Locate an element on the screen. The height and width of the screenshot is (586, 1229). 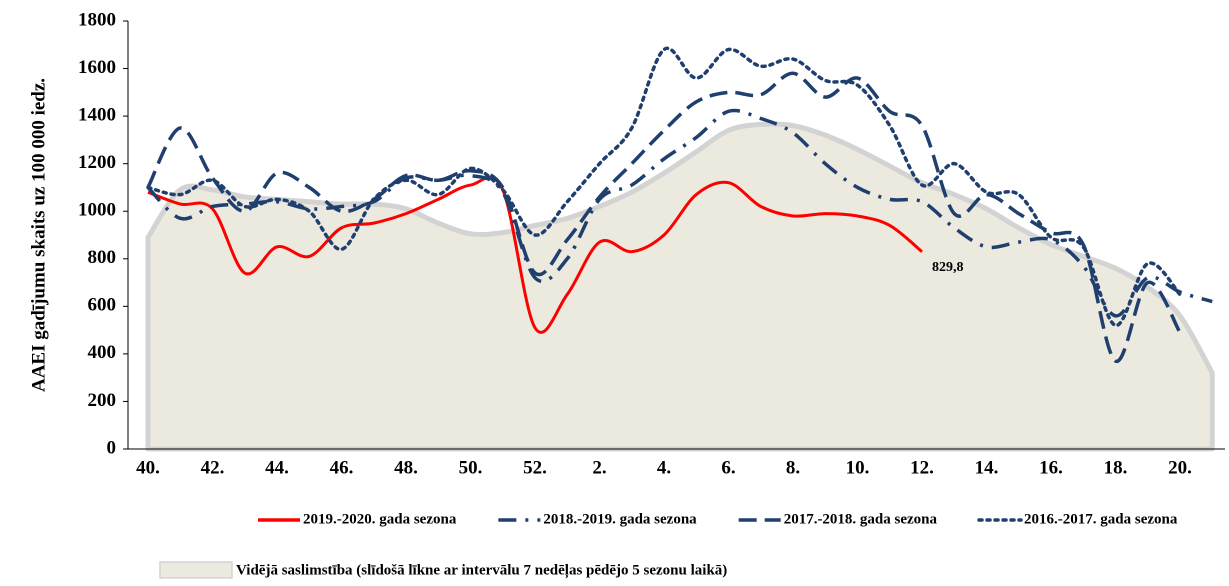
legend-label: 2016.-2017. gada sezona is located at coordinates (1101, 519).